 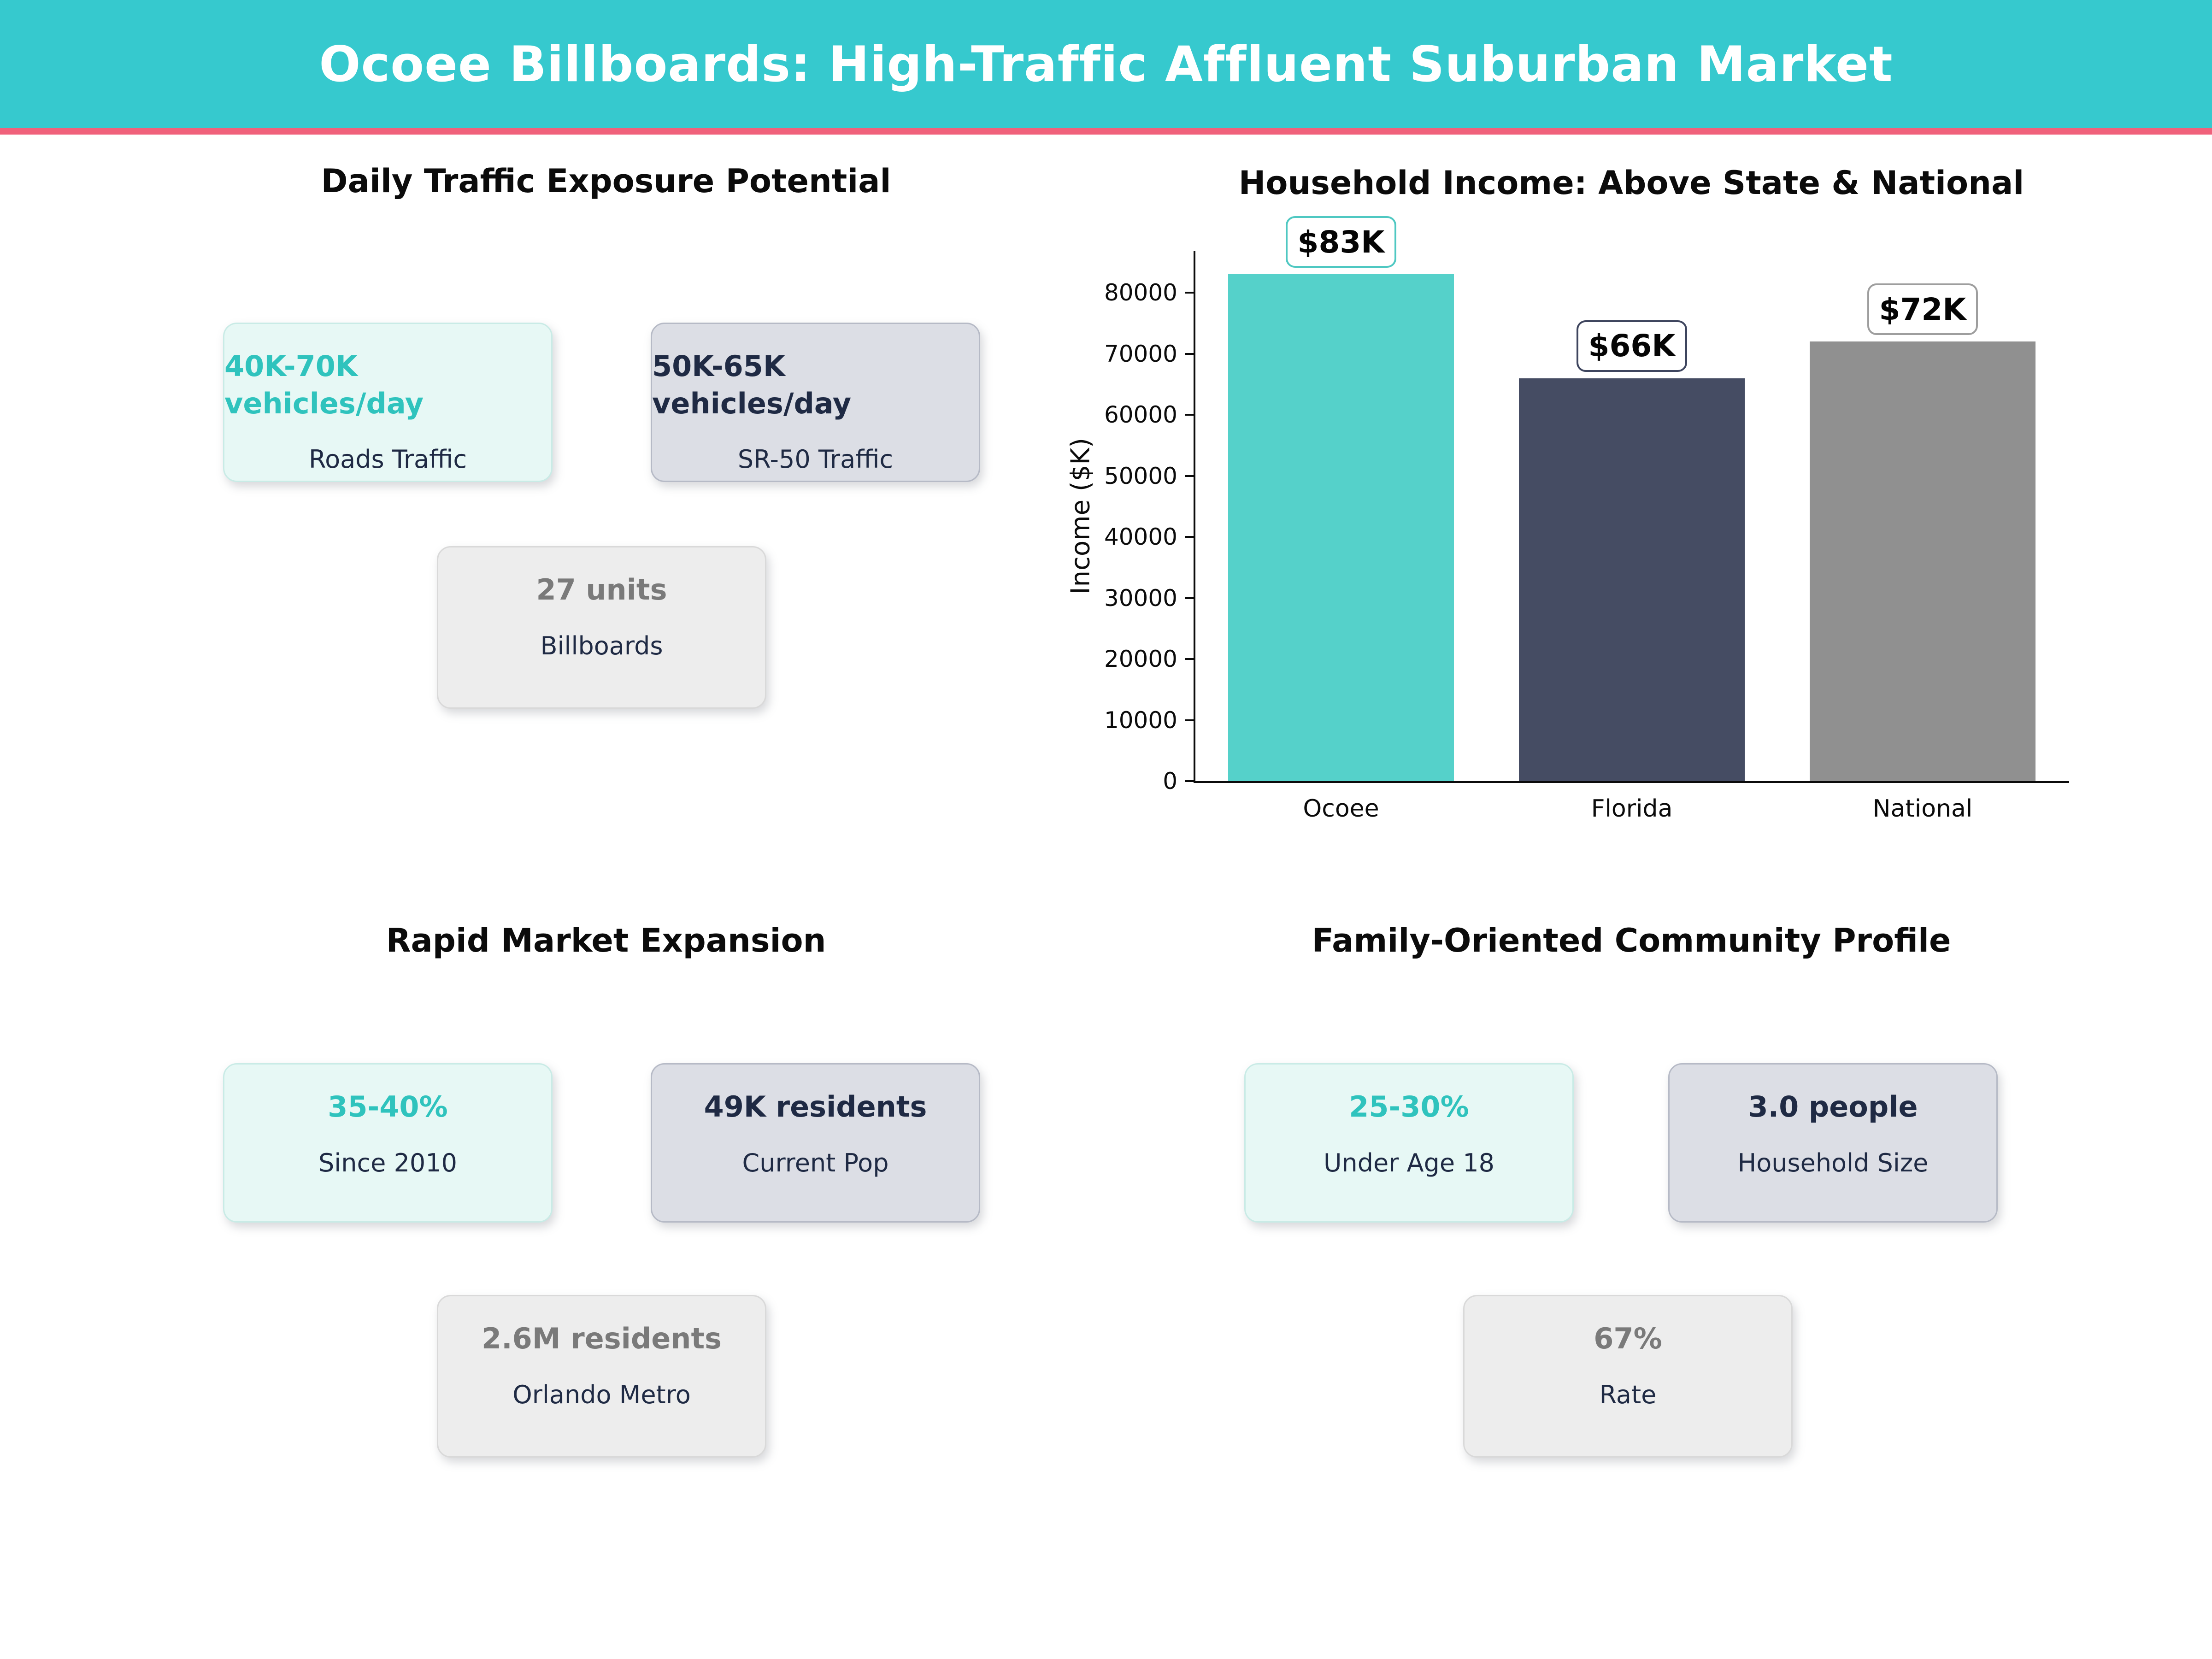 What do you see at coordinates (1140, 414) in the screenshot?
I see `y-tick-label: 60000` at bounding box center [1140, 414].